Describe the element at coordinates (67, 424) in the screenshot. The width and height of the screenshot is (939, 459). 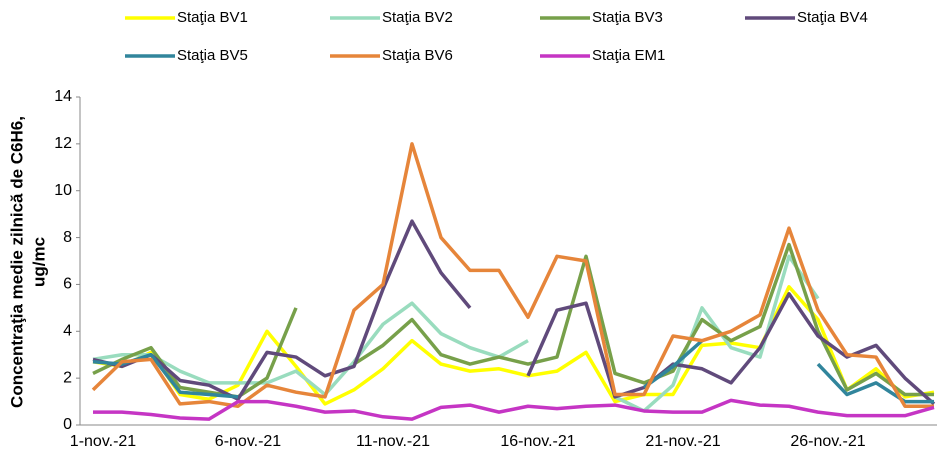
I see `y-tick-label: 0` at that location.